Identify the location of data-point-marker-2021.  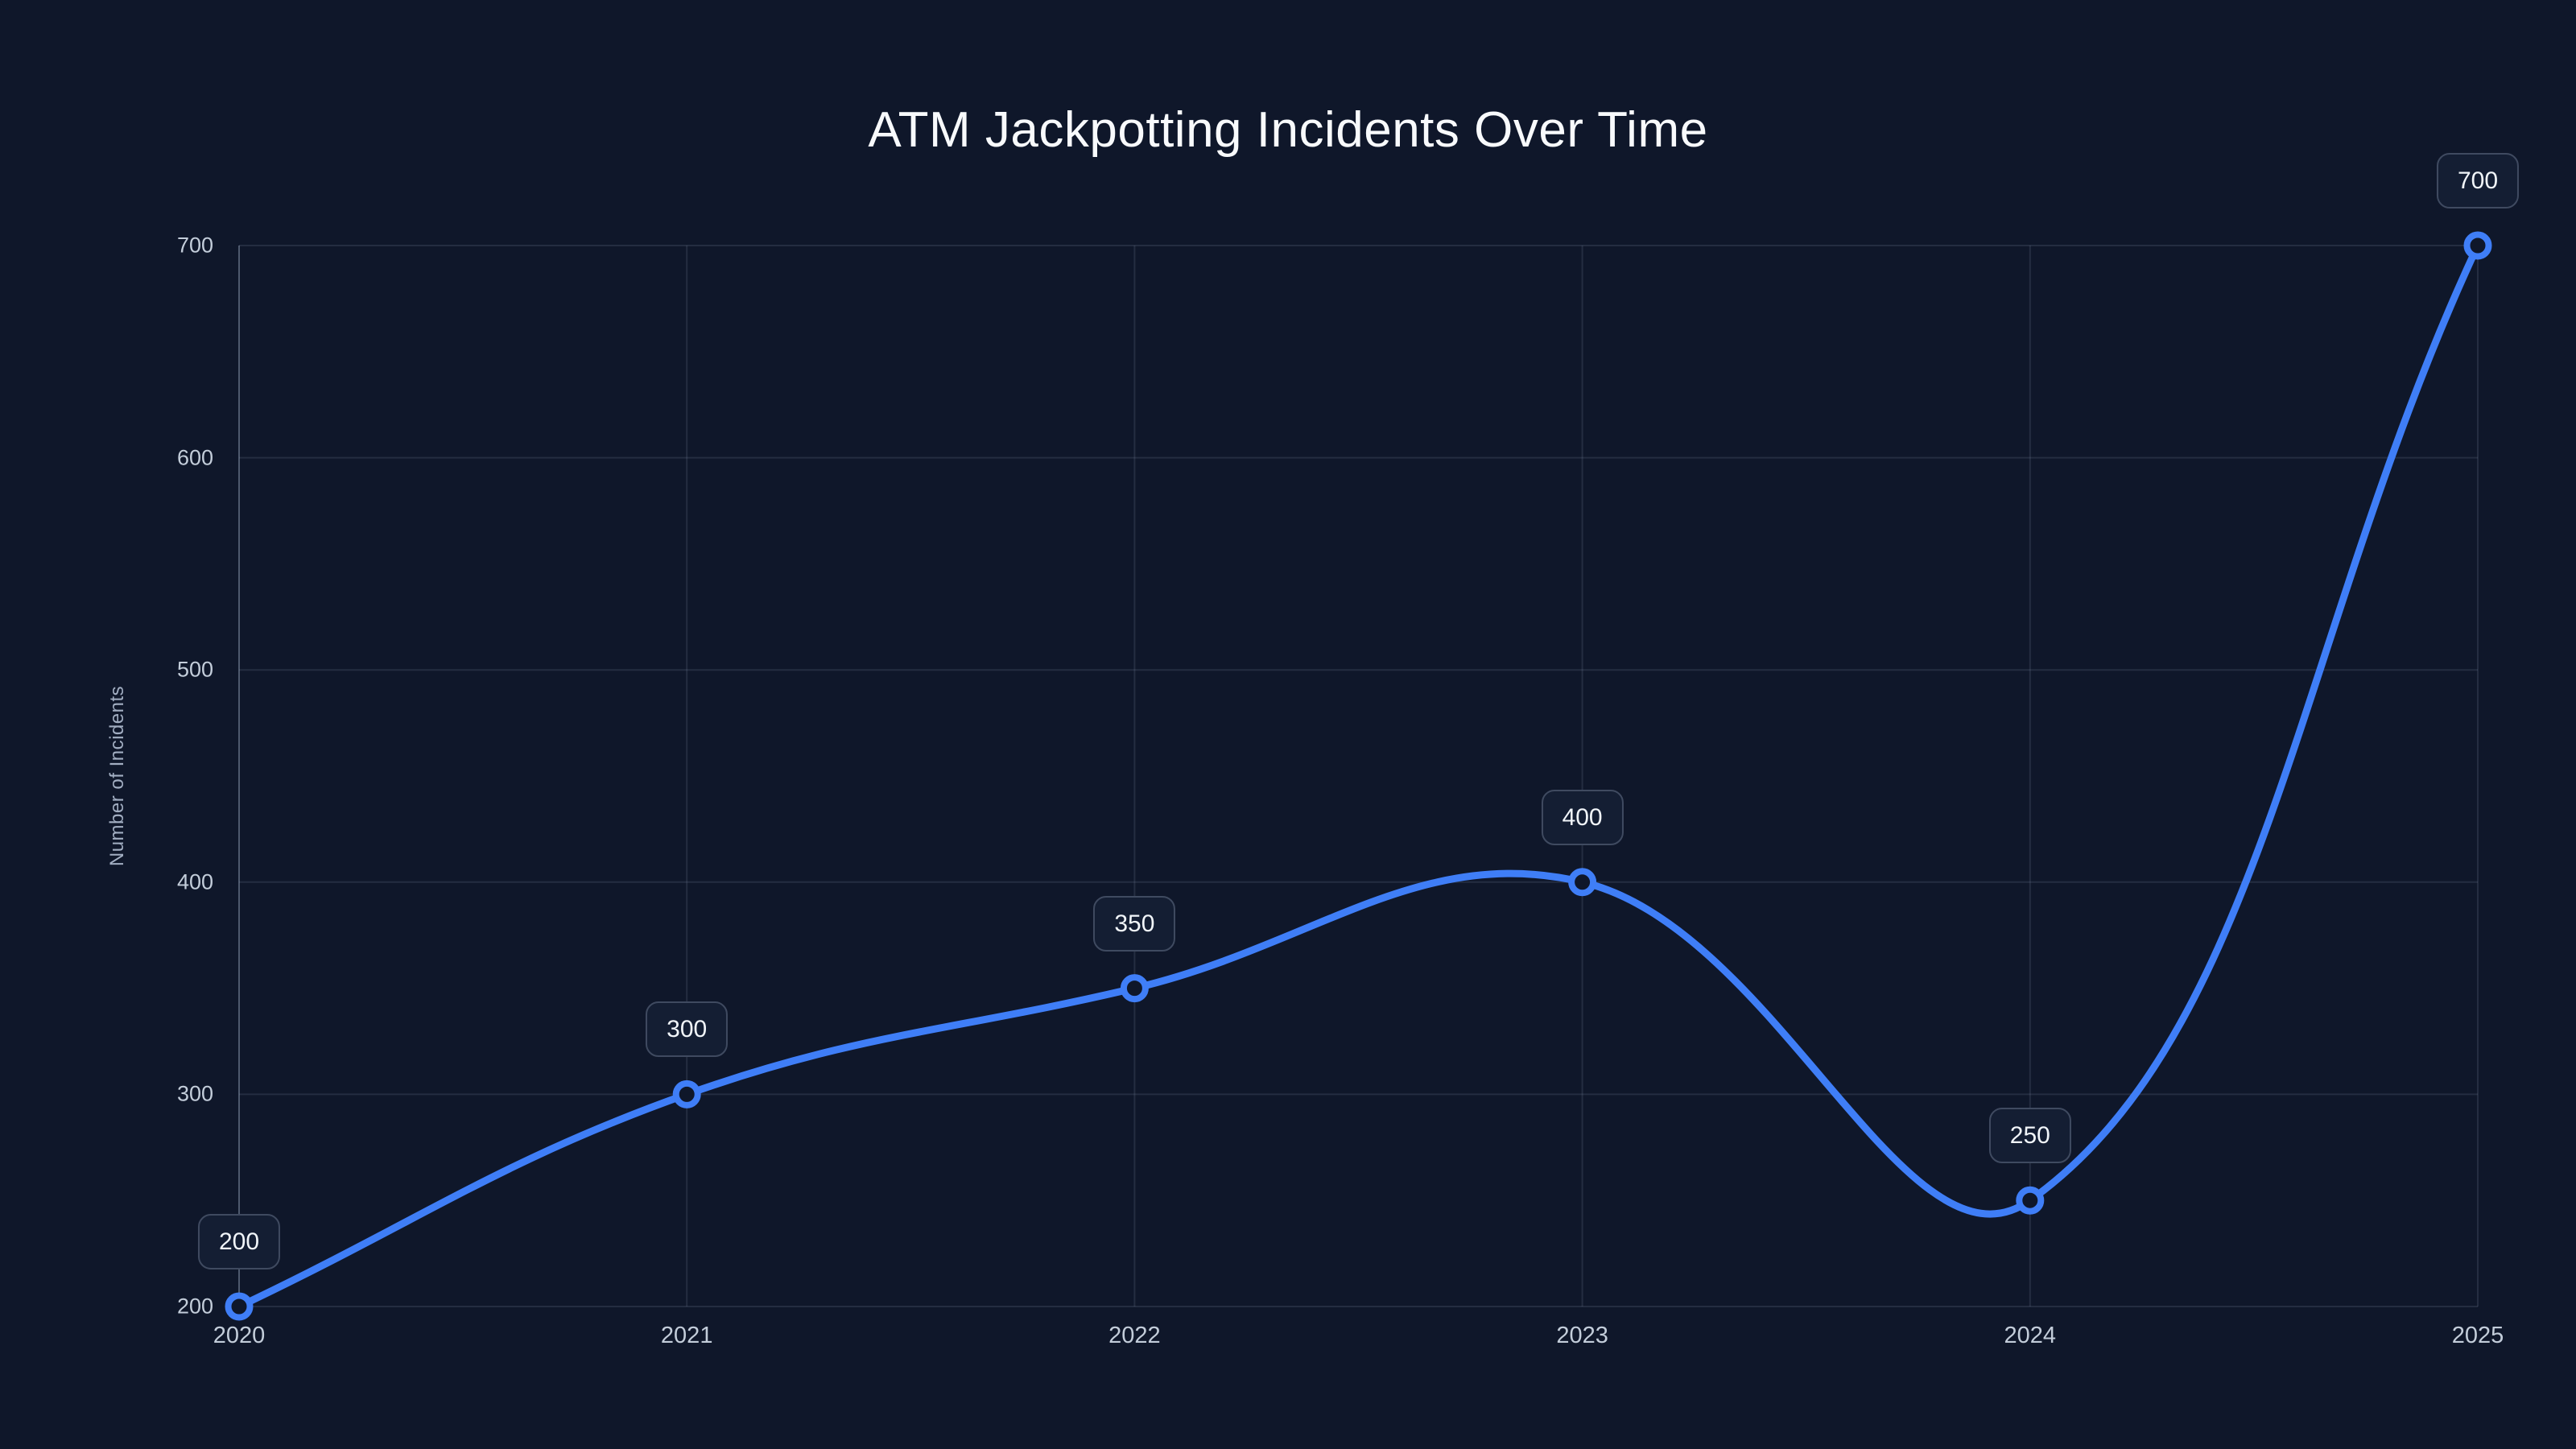
(686, 1094).